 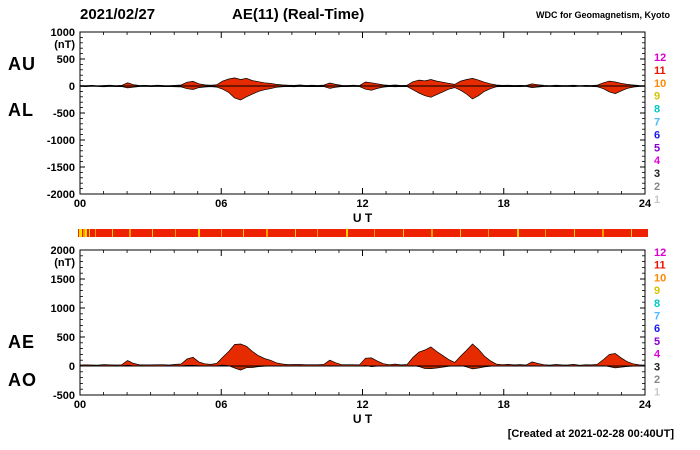 I want to click on trace-band-fill, so click(x=362, y=88).